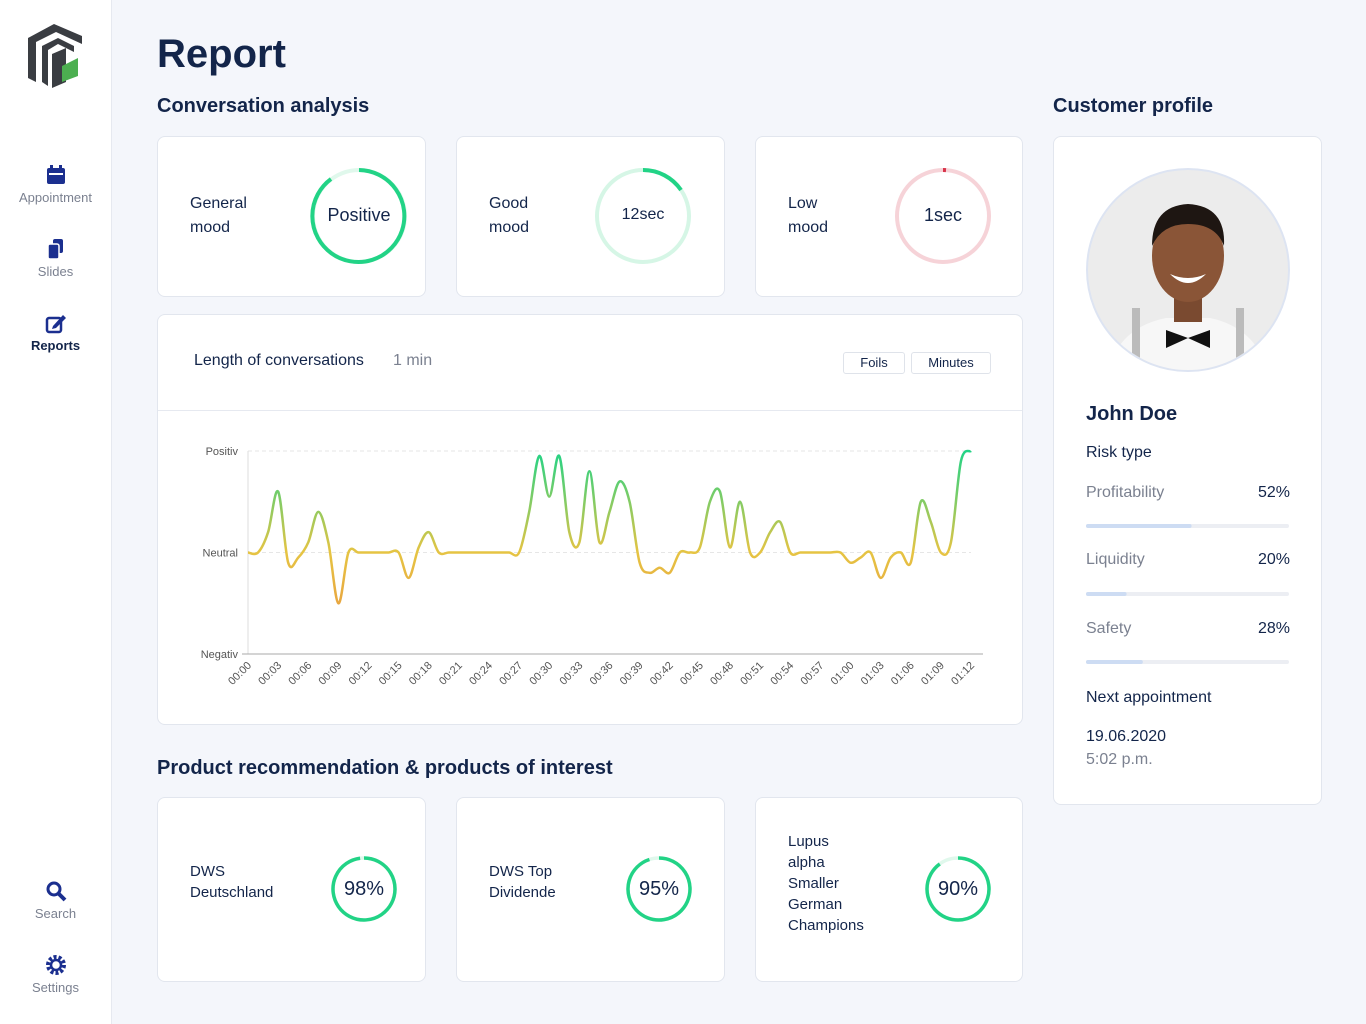  What do you see at coordinates (1273, 628) in the screenshot?
I see `risk-value: 28%` at bounding box center [1273, 628].